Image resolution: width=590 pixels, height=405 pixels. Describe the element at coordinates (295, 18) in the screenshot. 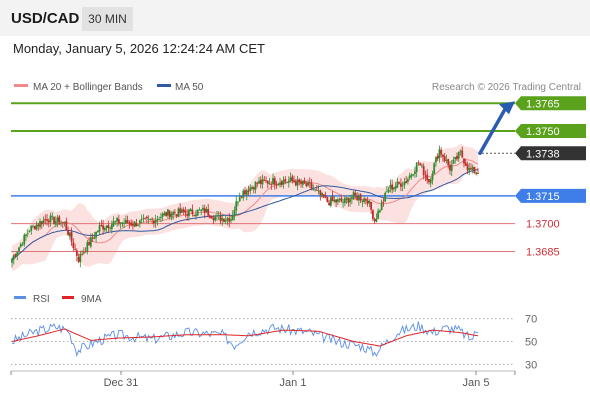

I see `header-bar: USD/CAD 30 MIN` at that location.